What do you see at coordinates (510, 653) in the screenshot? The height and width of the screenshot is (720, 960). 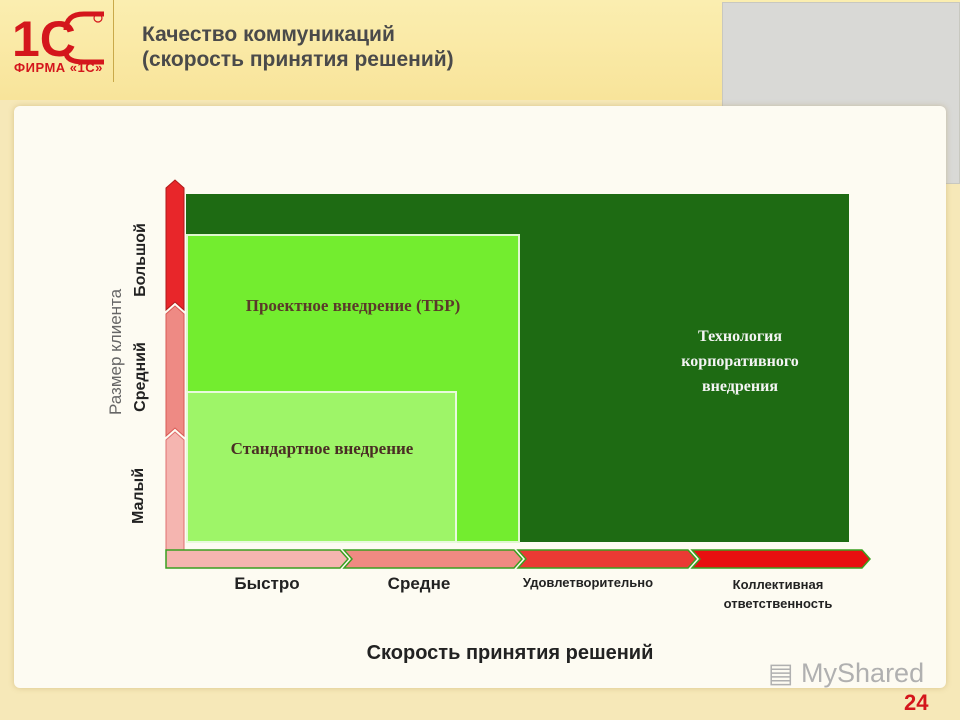 I see `x-axis-title: Скорость принятия решений` at bounding box center [510, 653].